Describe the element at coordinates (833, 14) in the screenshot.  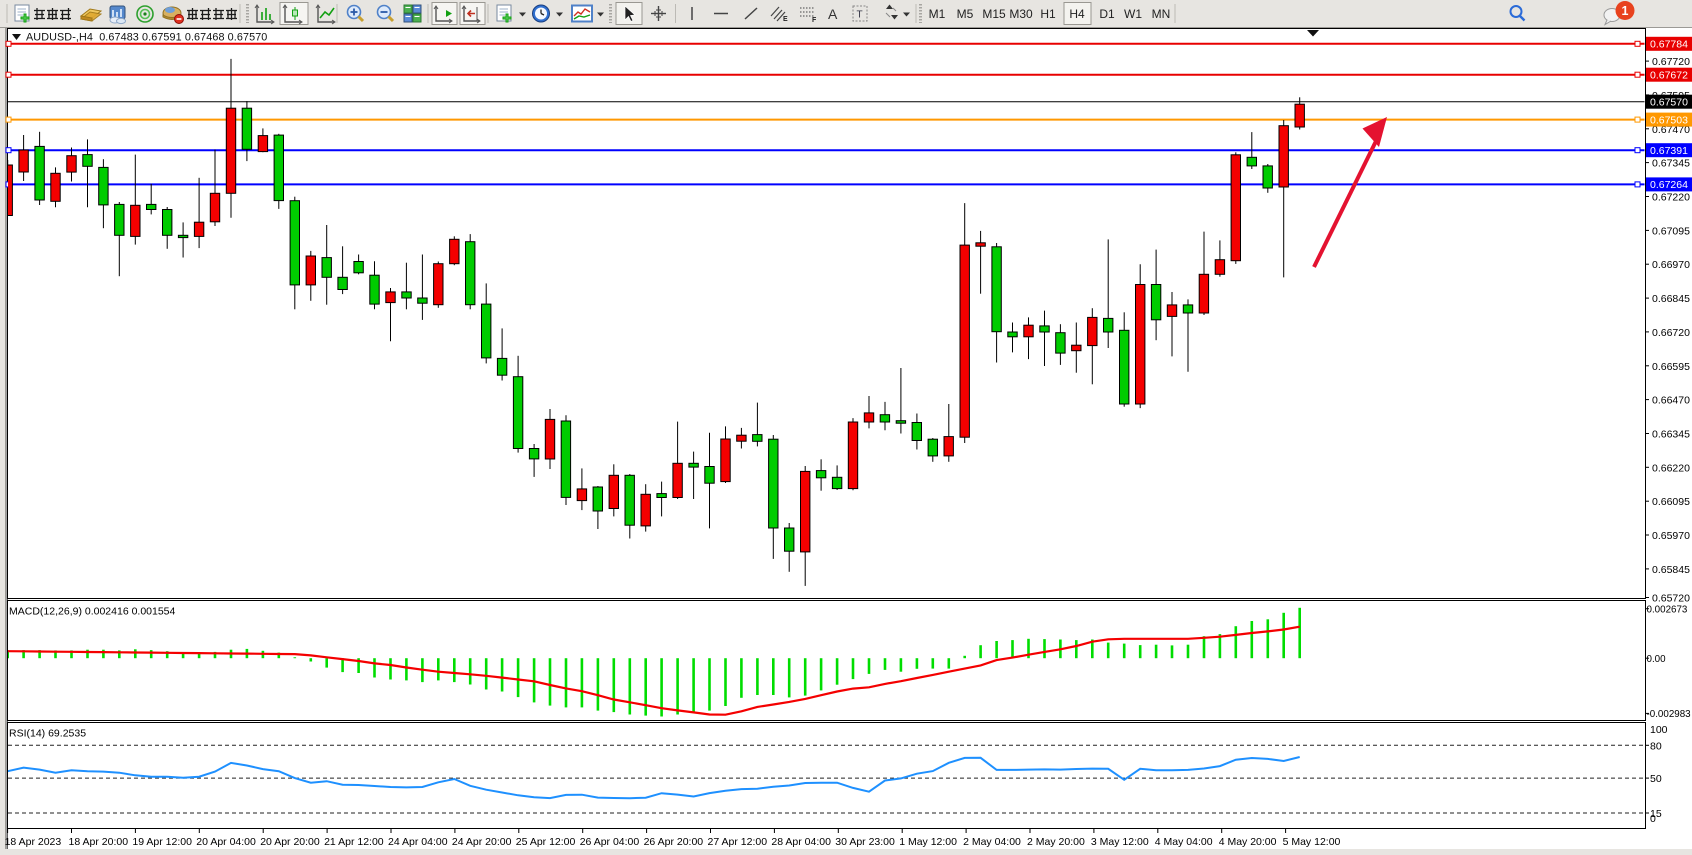
I see `svg-text: A` at that location.